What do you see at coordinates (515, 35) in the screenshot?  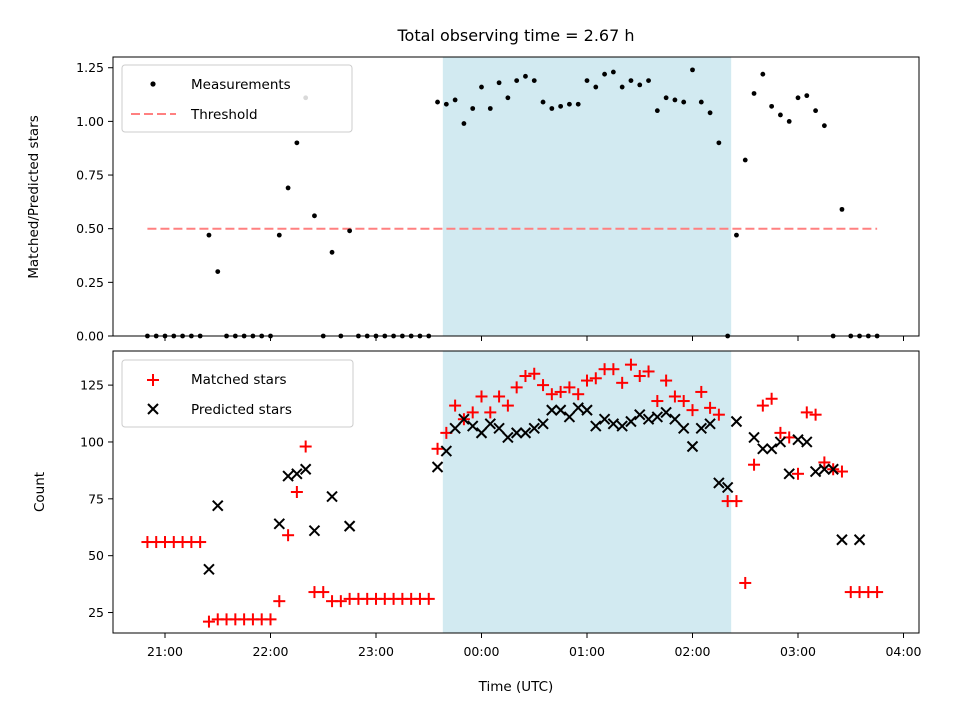 I see `chart-title: Total observing time = 2.67 h` at bounding box center [515, 35].